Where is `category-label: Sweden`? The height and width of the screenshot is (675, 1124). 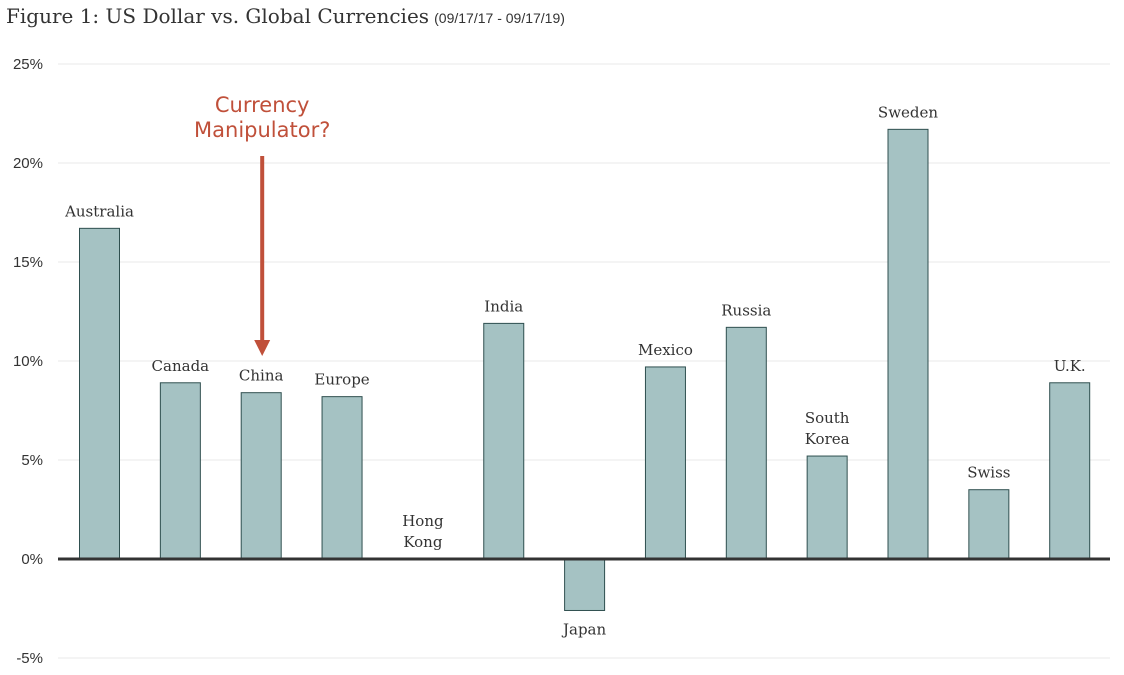 category-label: Sweden is located at coordinates (908, 112).